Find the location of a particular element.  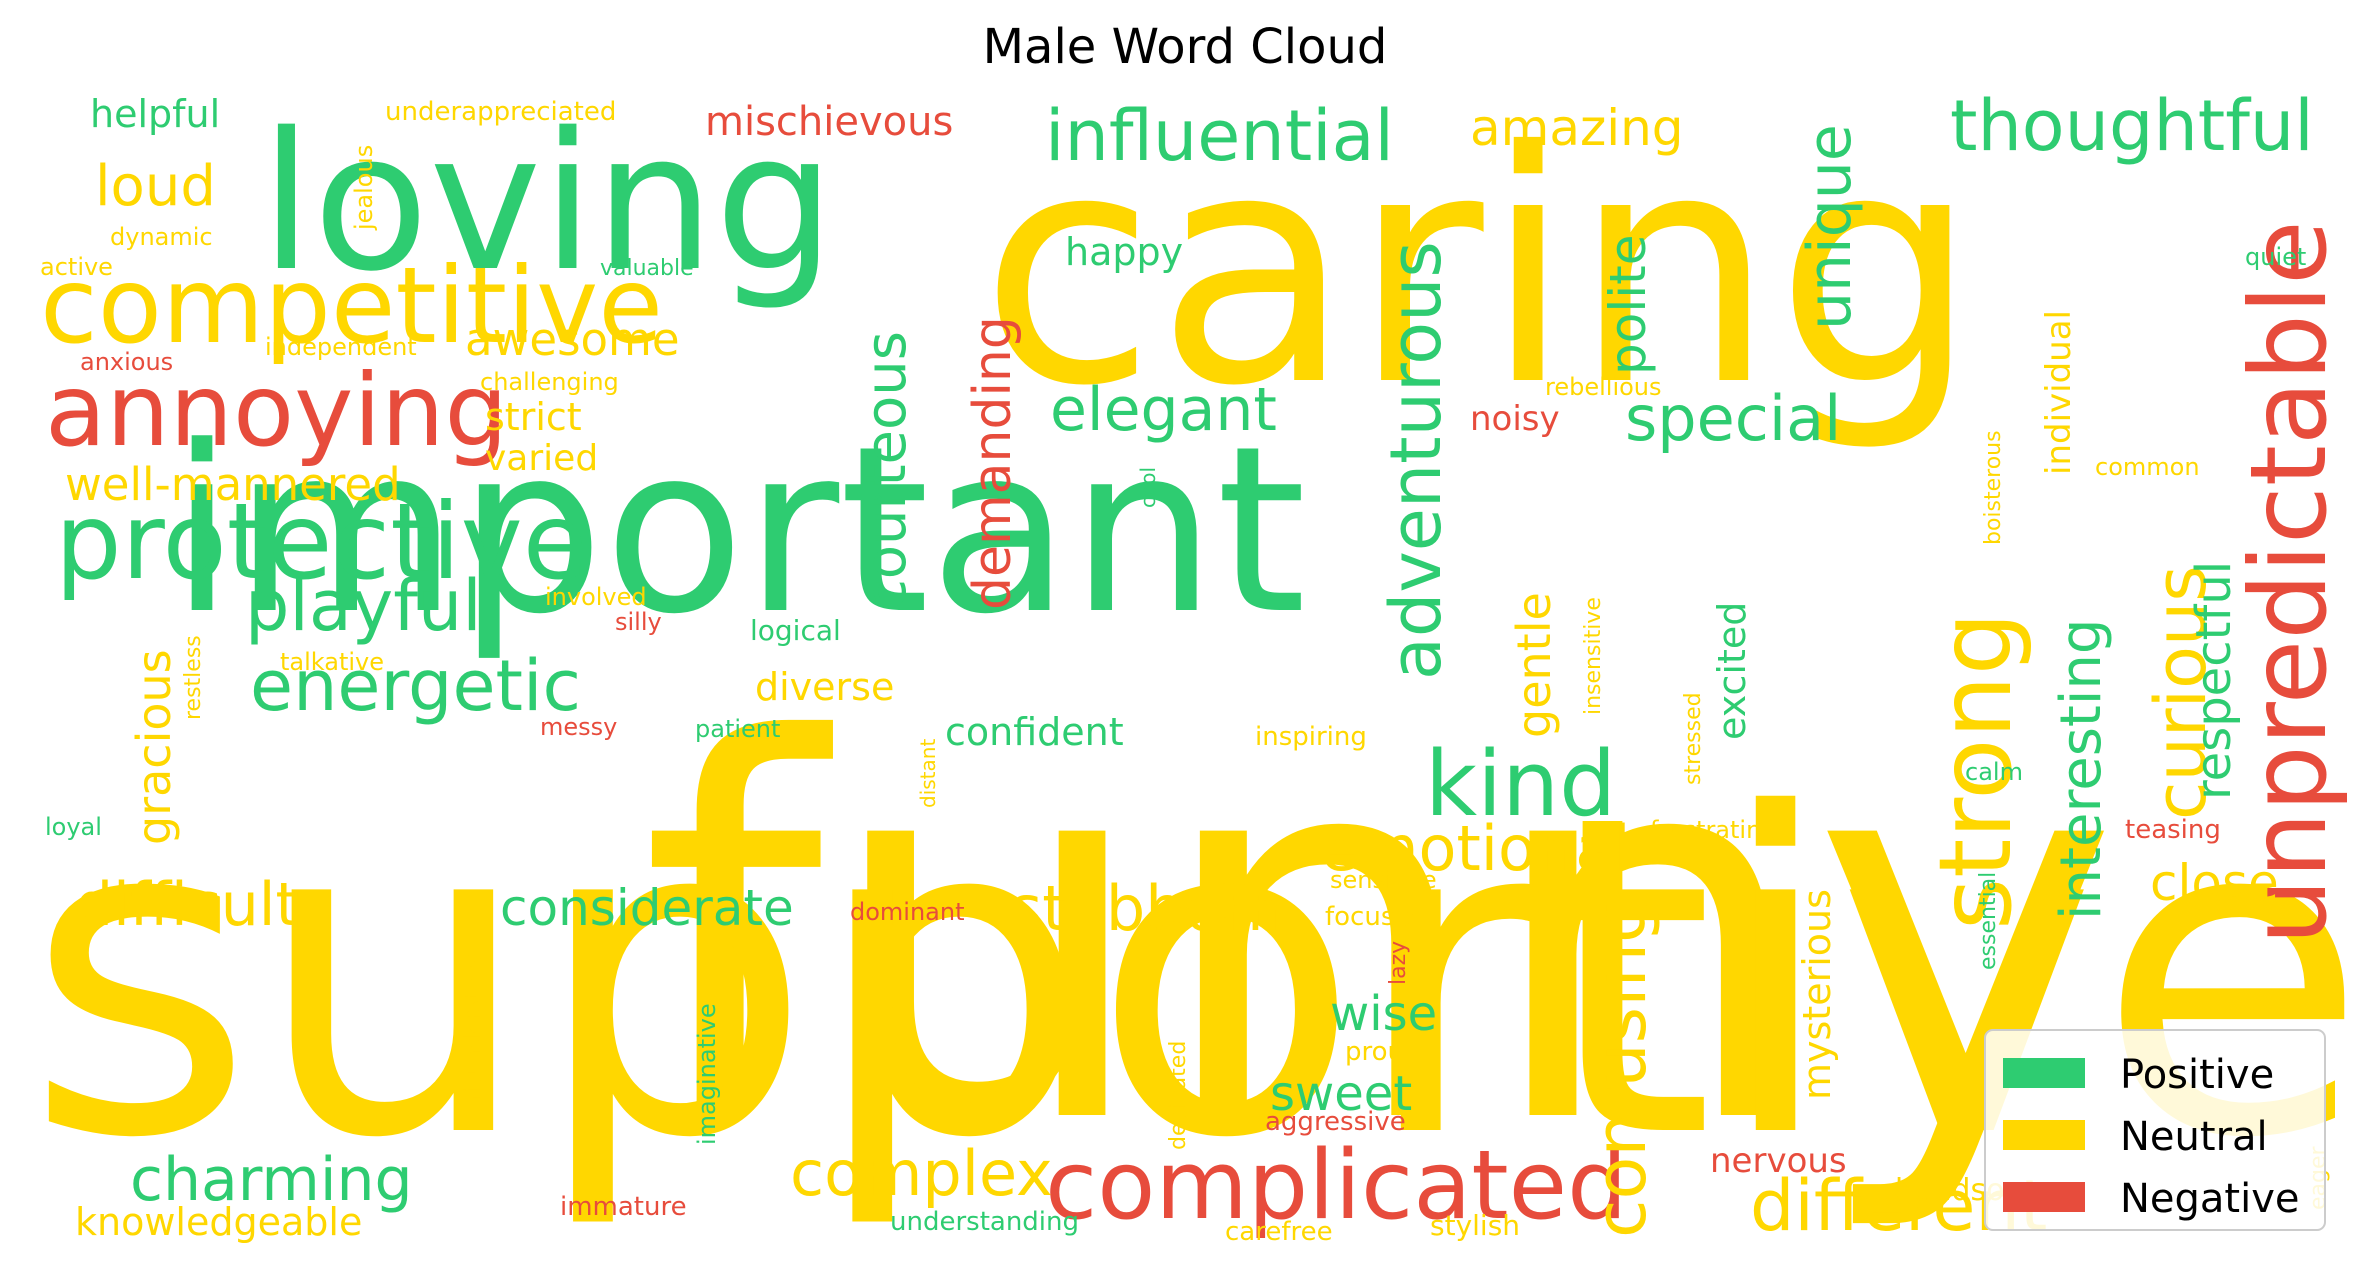

word-special: special is located at coordinates (1733, 418).